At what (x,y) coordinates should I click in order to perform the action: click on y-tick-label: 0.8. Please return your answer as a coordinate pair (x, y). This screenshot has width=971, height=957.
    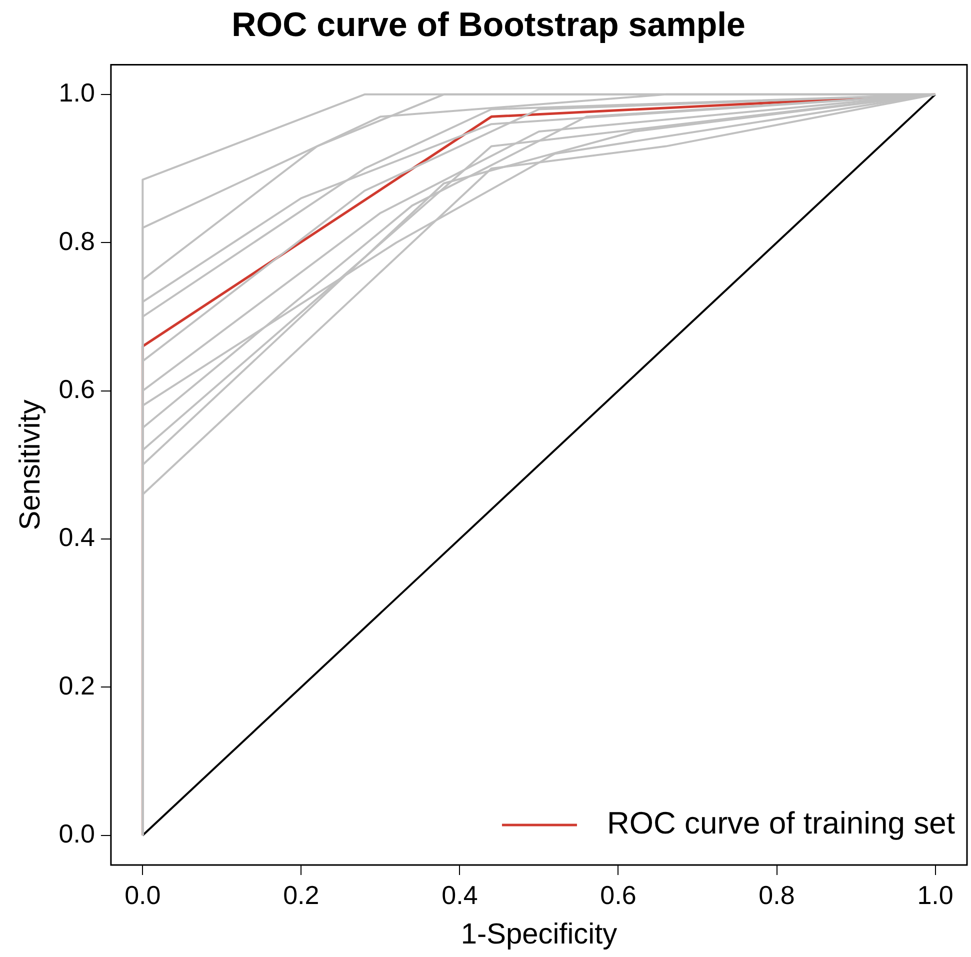
    Looking at the image, I should click on (76, 241).